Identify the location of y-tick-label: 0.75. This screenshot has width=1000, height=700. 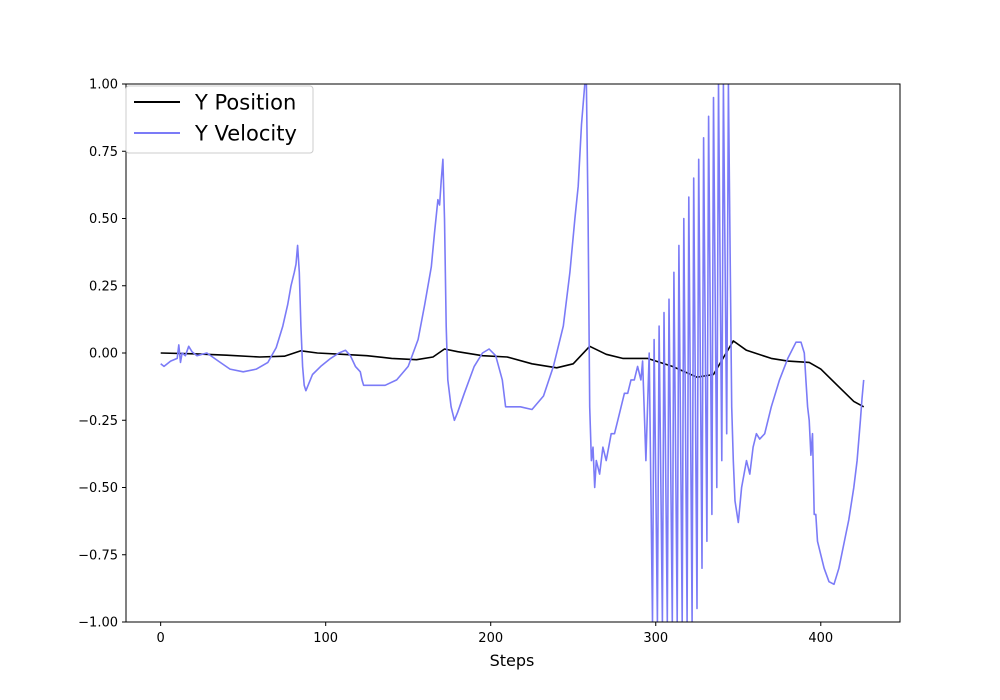
(103, 152).